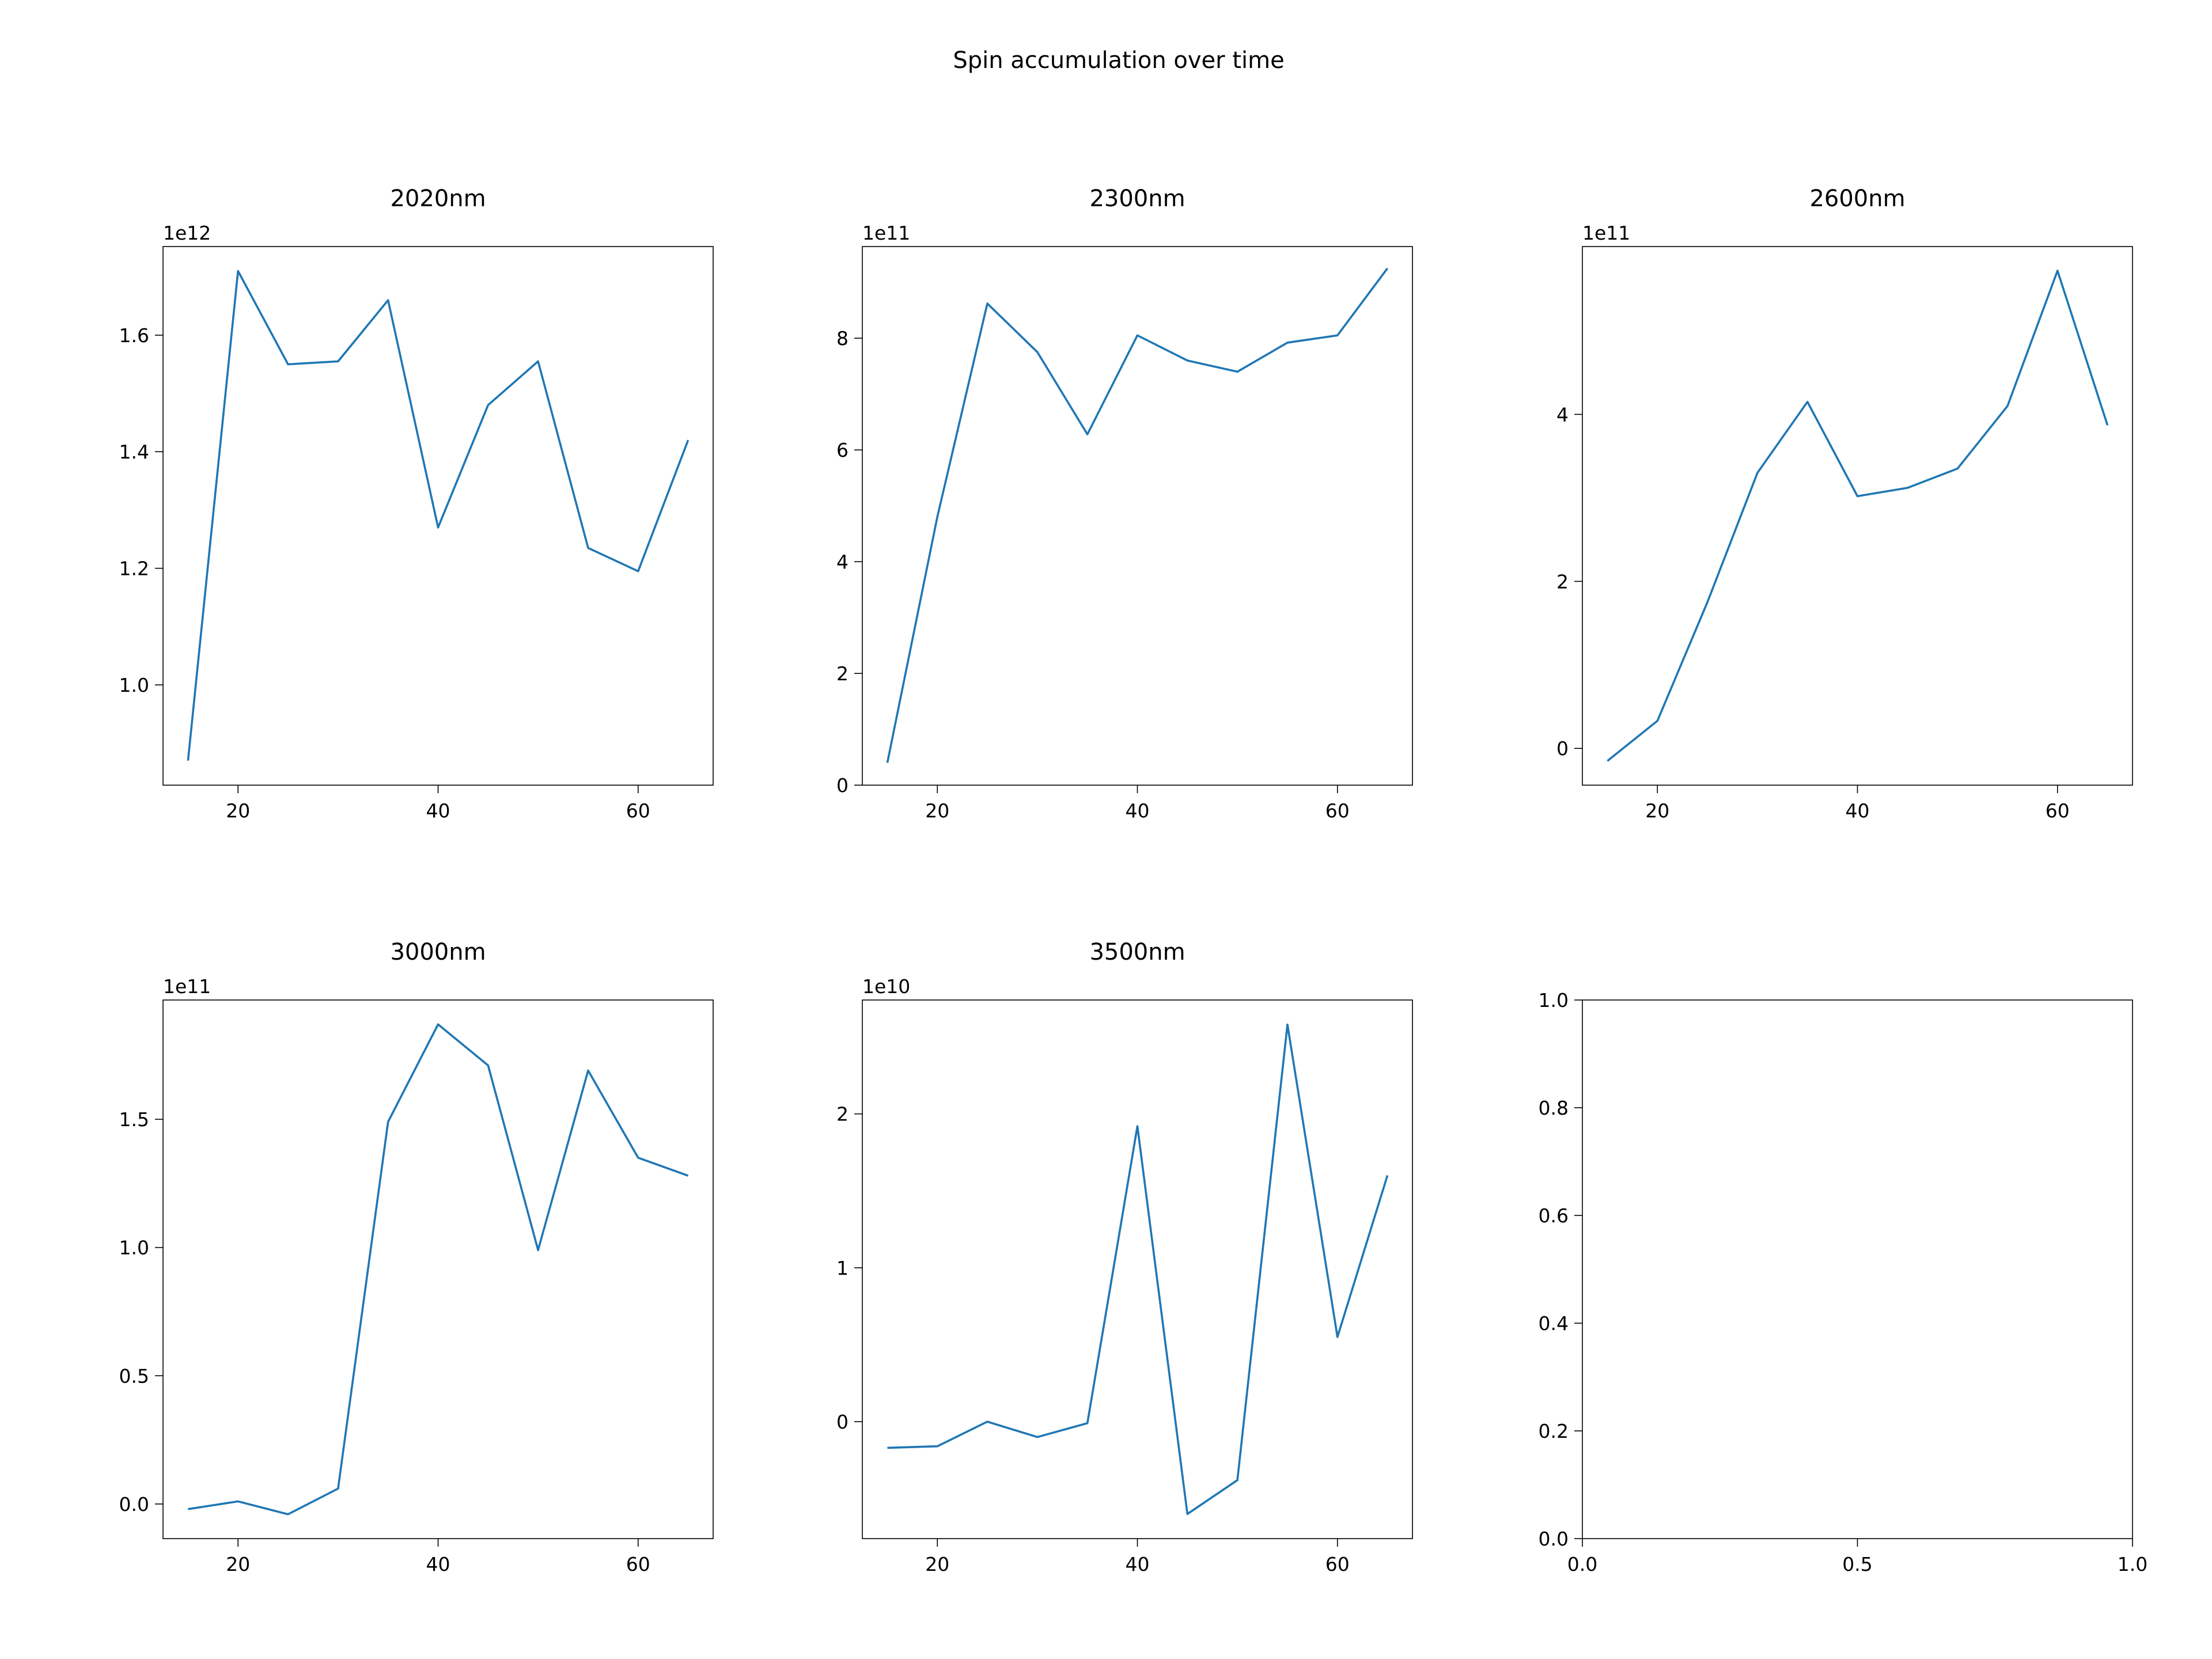 This screenshot has width=2212, height=1659. Describe the element at coordinates (886, 986) in the screenshot. I see `y-offset-text: 1e10` at that location.